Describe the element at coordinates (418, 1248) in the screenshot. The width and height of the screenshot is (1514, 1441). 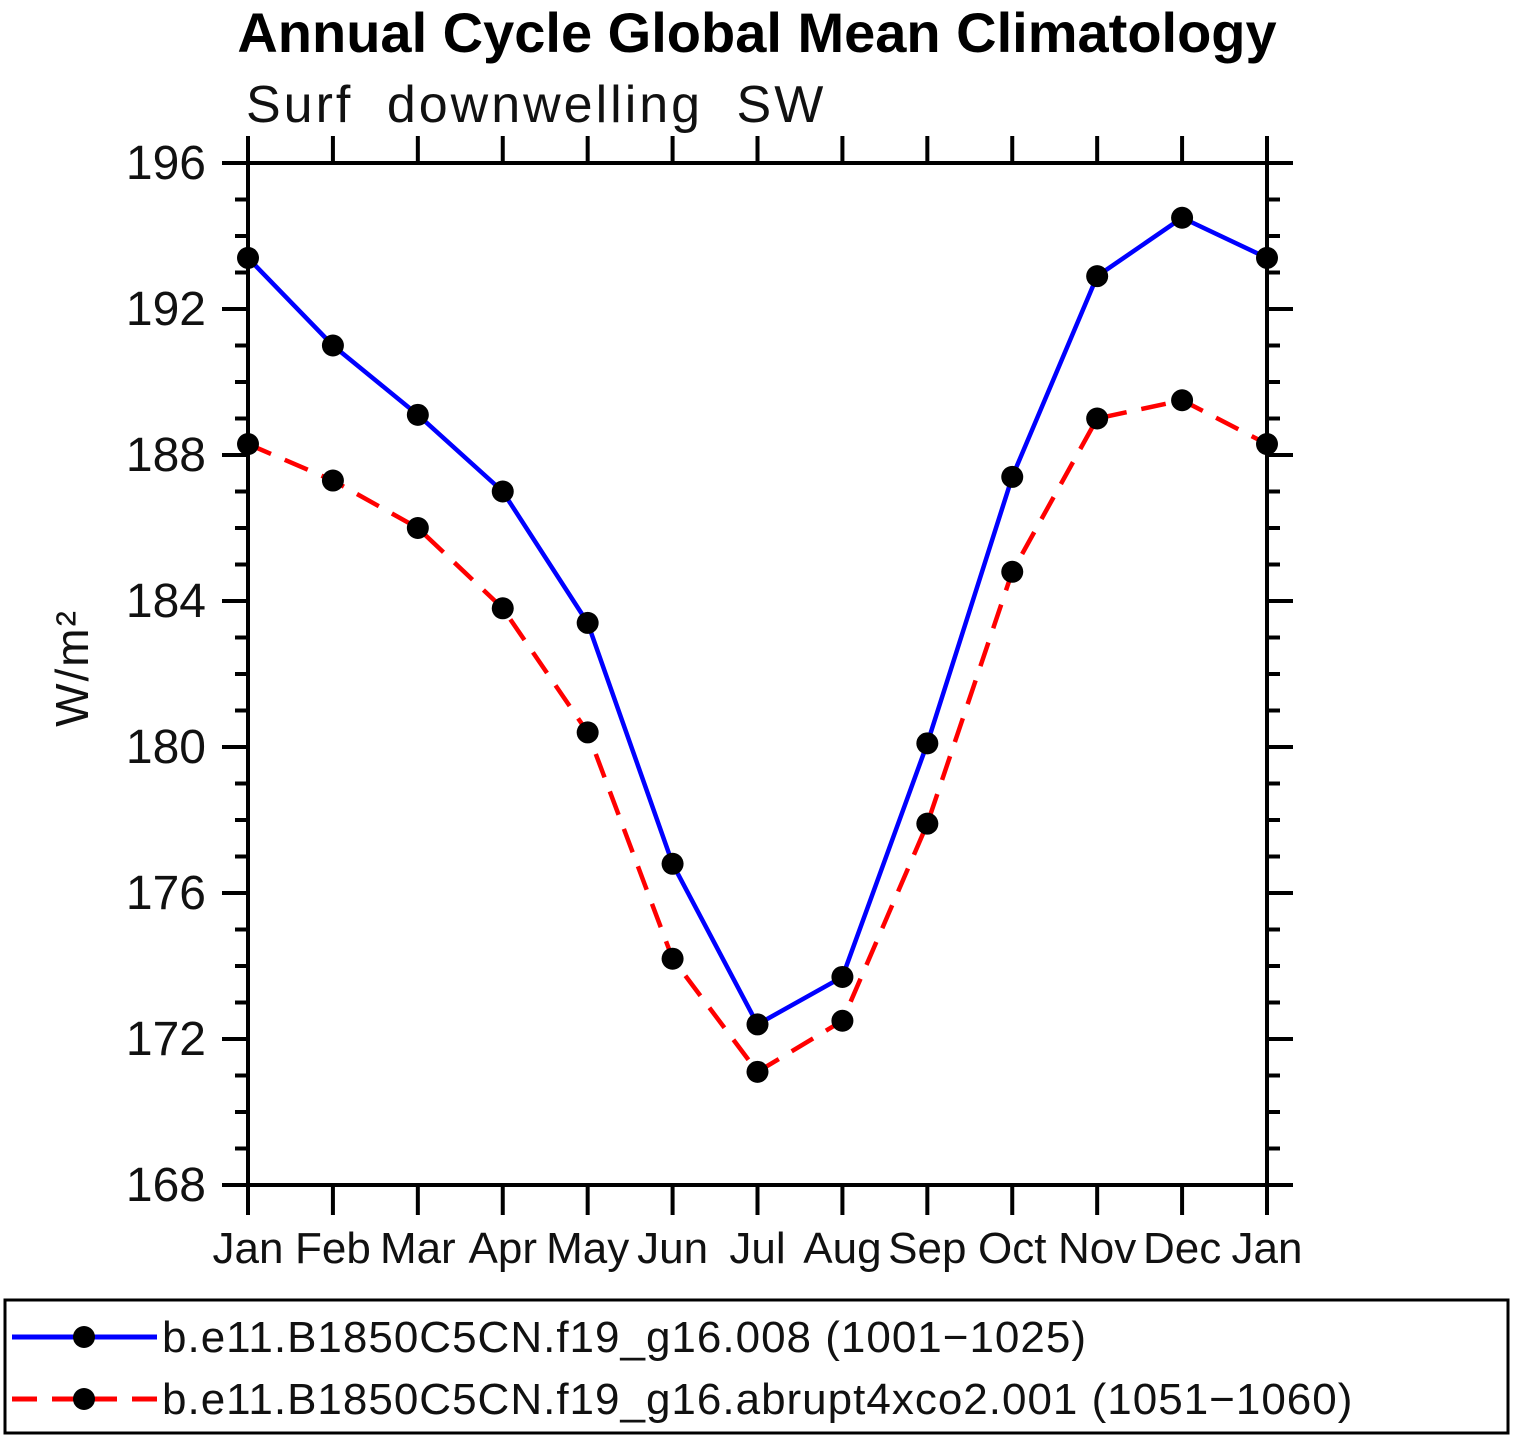
I see `x-tick-label: Mar` at that location.